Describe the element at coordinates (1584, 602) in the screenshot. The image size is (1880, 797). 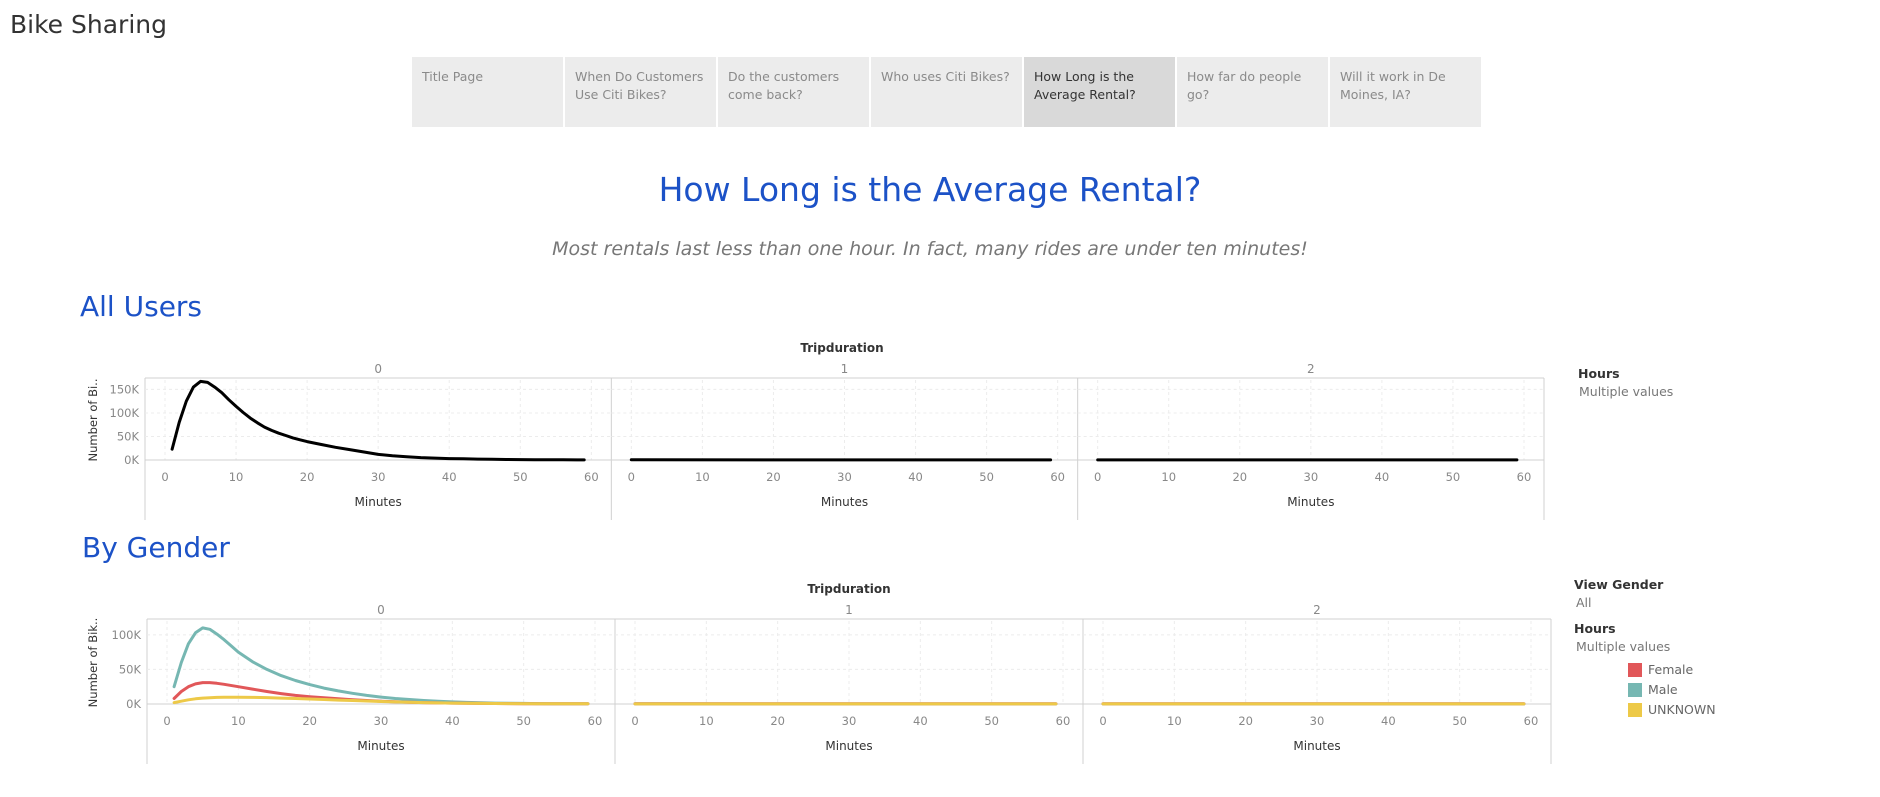
I see `view-gender-filter-value: All` at that location.